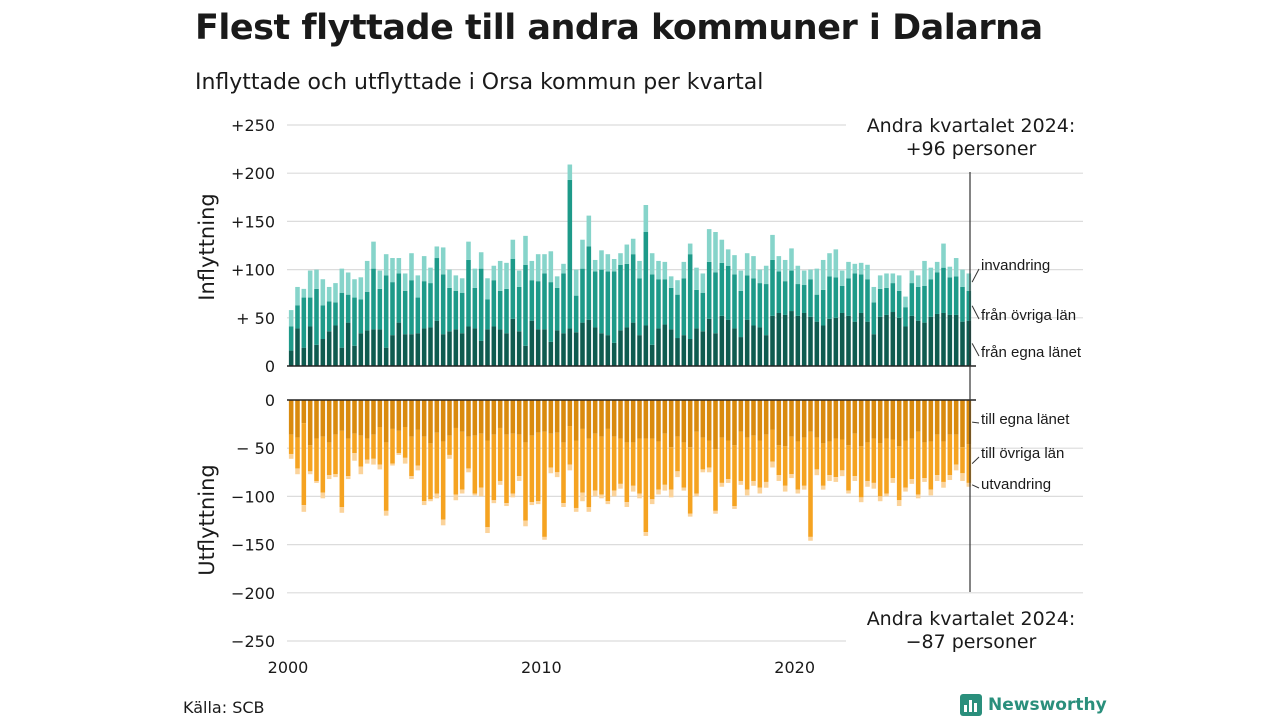 The height and width of the screenshot is (720, 1280). Describe the element at coordinates (971, 149) in the screenshot. I see `annotation-upper: +96 personer` at that location.